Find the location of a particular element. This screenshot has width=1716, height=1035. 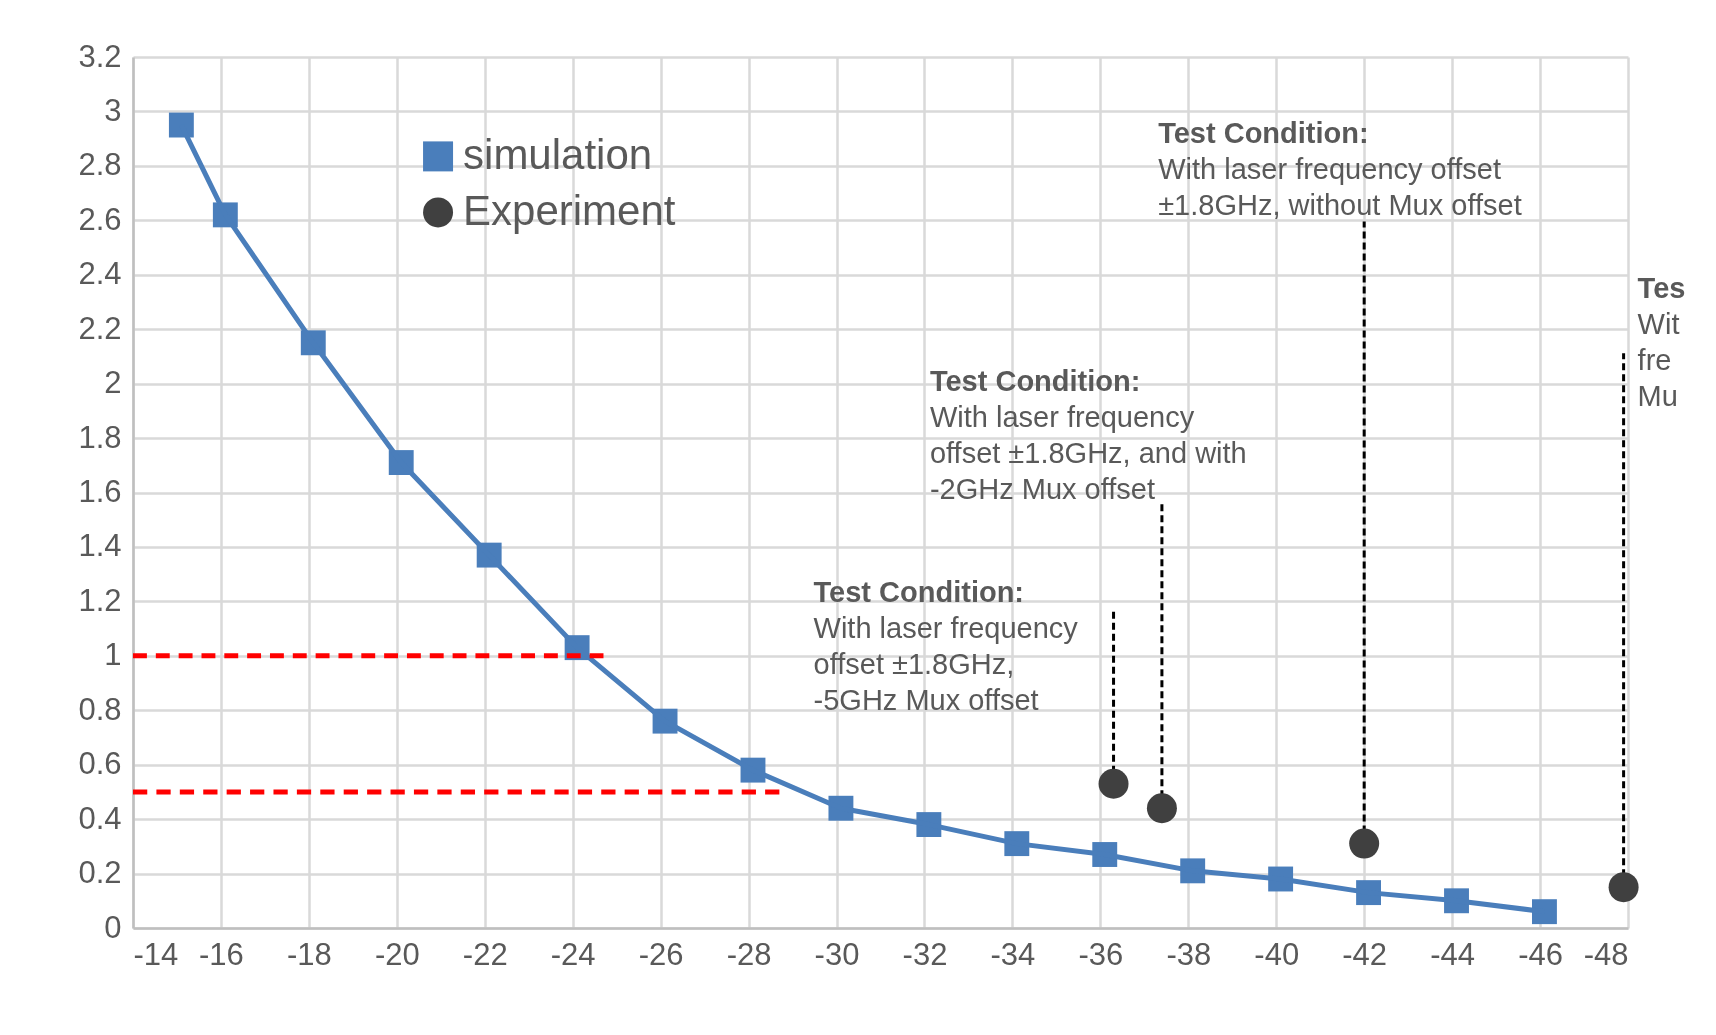

x-tick-label: -30 is located at coordinates (837, 954).